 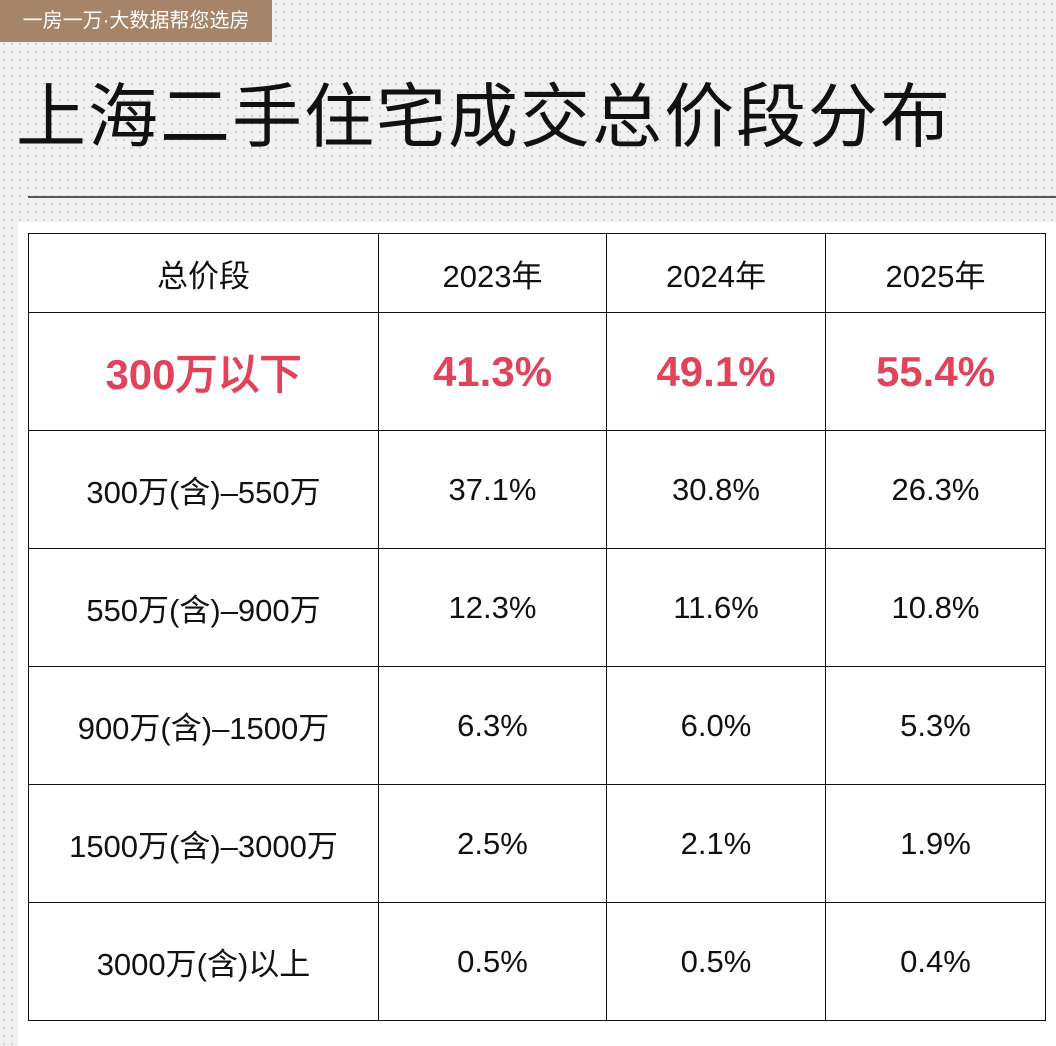 I want to click on header-row: 总价段 2023年 2024年 2025年, so click(x=537, y=273).